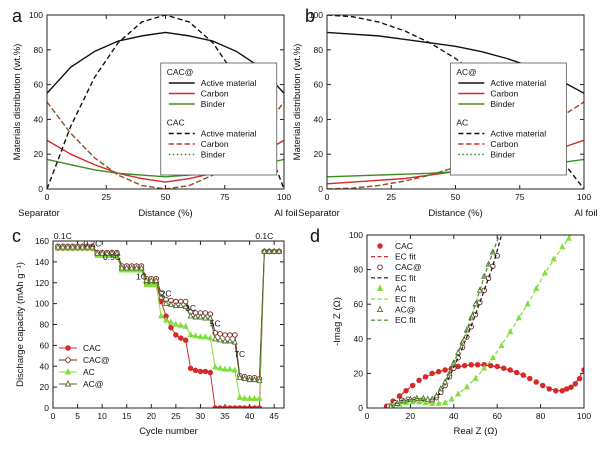 This screenshot has height=449, width=600. I want to click on legend-entry: Carbon, so click(504, 94).